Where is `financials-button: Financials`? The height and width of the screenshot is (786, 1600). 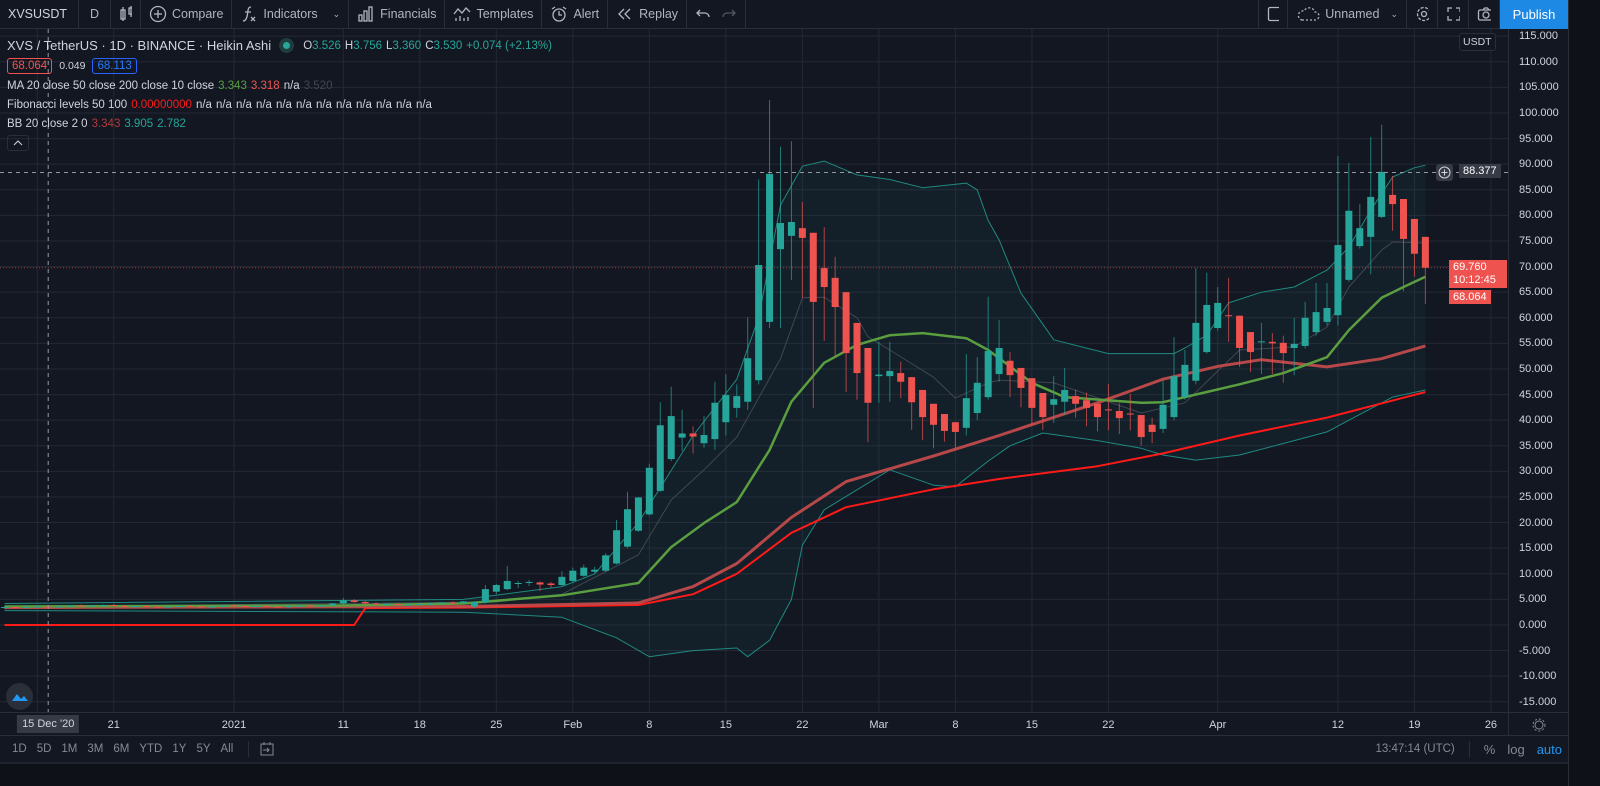
financials-button: Financials is located at coordinates (397, 14).